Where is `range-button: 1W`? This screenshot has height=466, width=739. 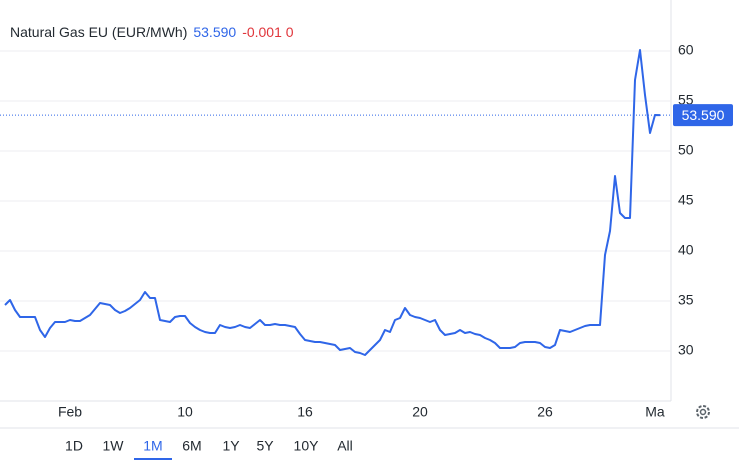 range-button: 1W is located at coordinates (114, 446).